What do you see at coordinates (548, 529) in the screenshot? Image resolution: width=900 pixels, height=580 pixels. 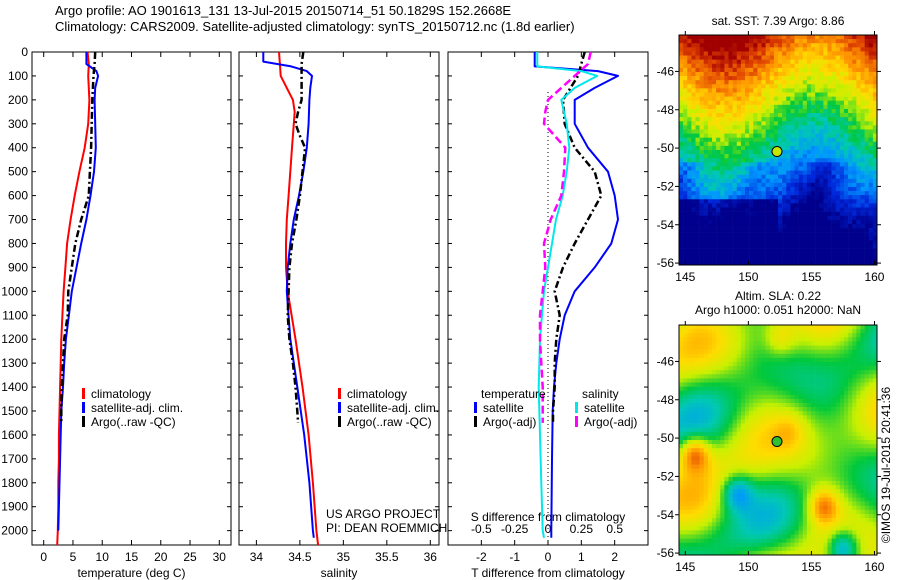 I see `s-tick-label: 0` at bounding box center [548, 529].